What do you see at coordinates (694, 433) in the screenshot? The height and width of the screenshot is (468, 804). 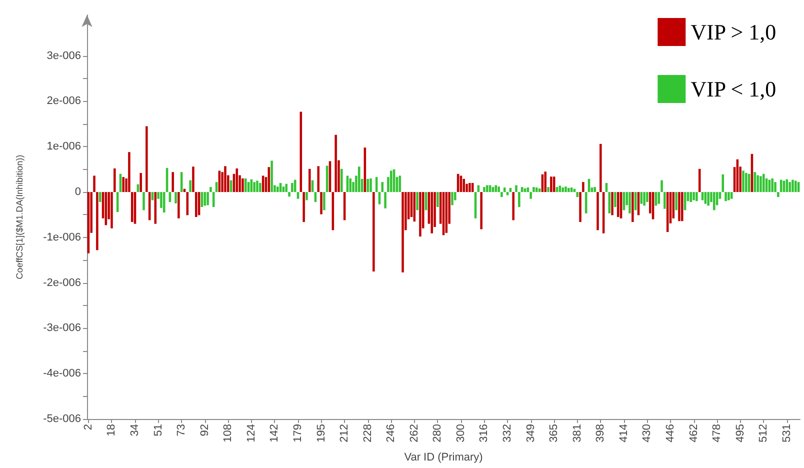 I see `x-tick-label: 462` at bounding box center [694, 433].